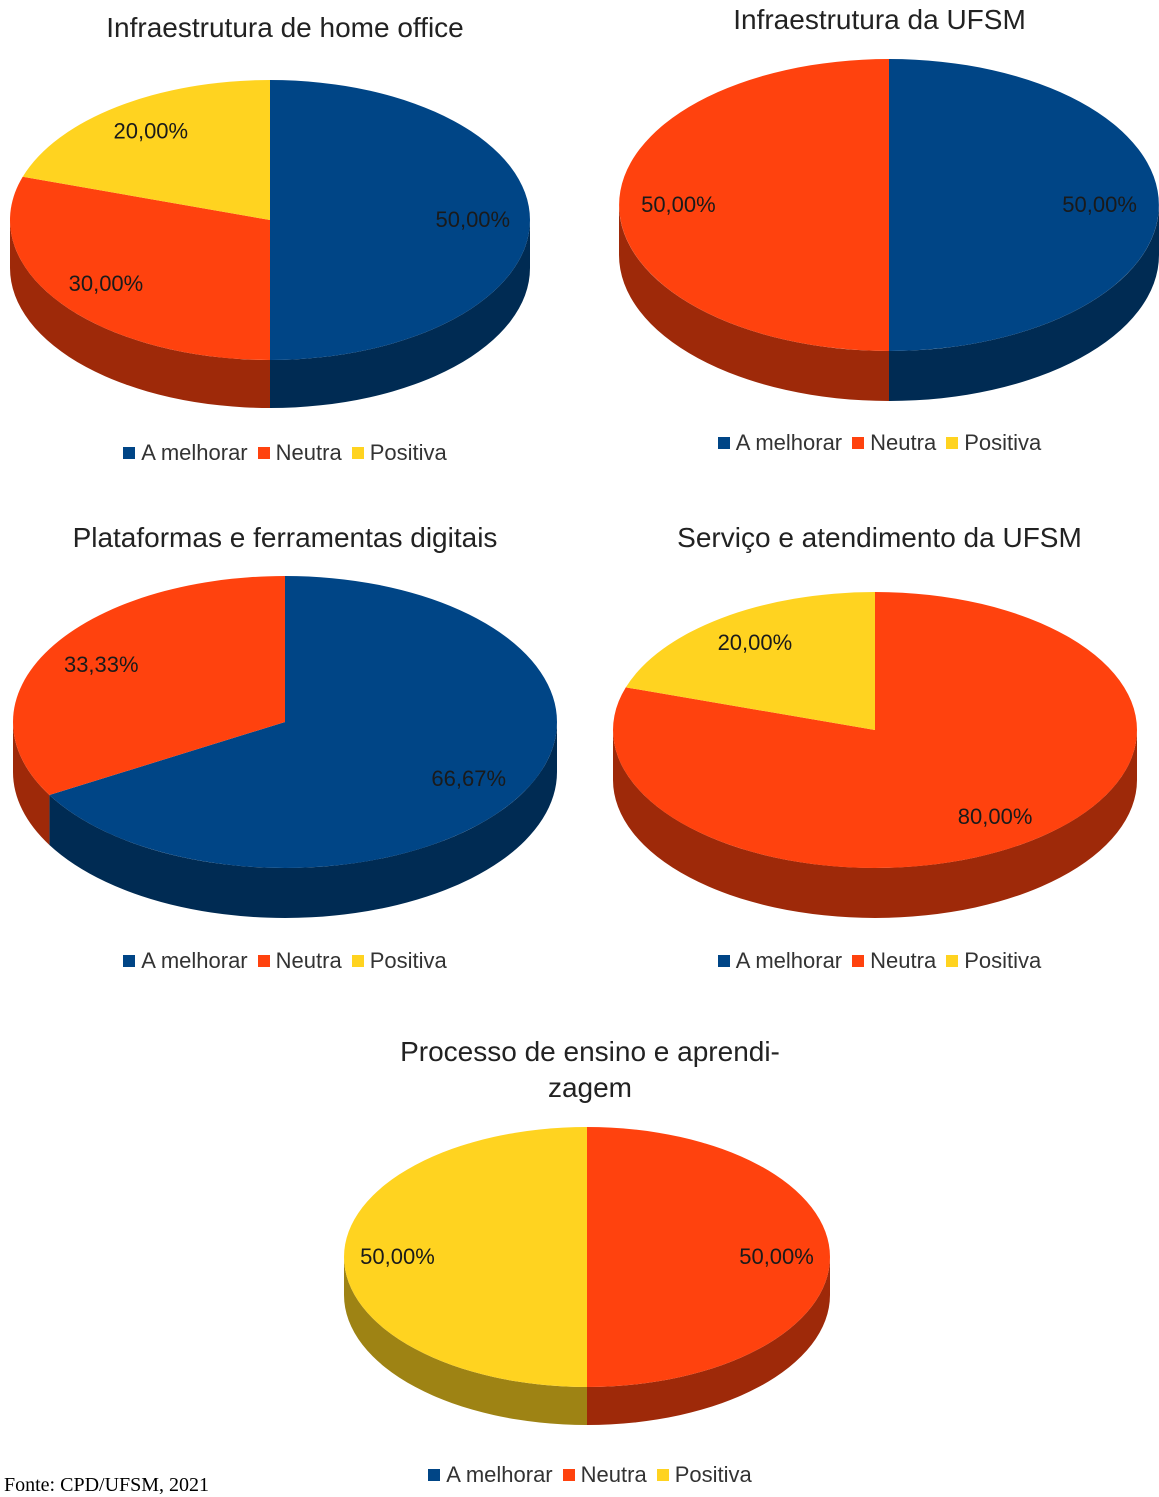 The height and width of the screenshot is (1497, 1159). I want to click on chart-title: Processo de ensino e aprendi- zagem, so click(590, 1069).